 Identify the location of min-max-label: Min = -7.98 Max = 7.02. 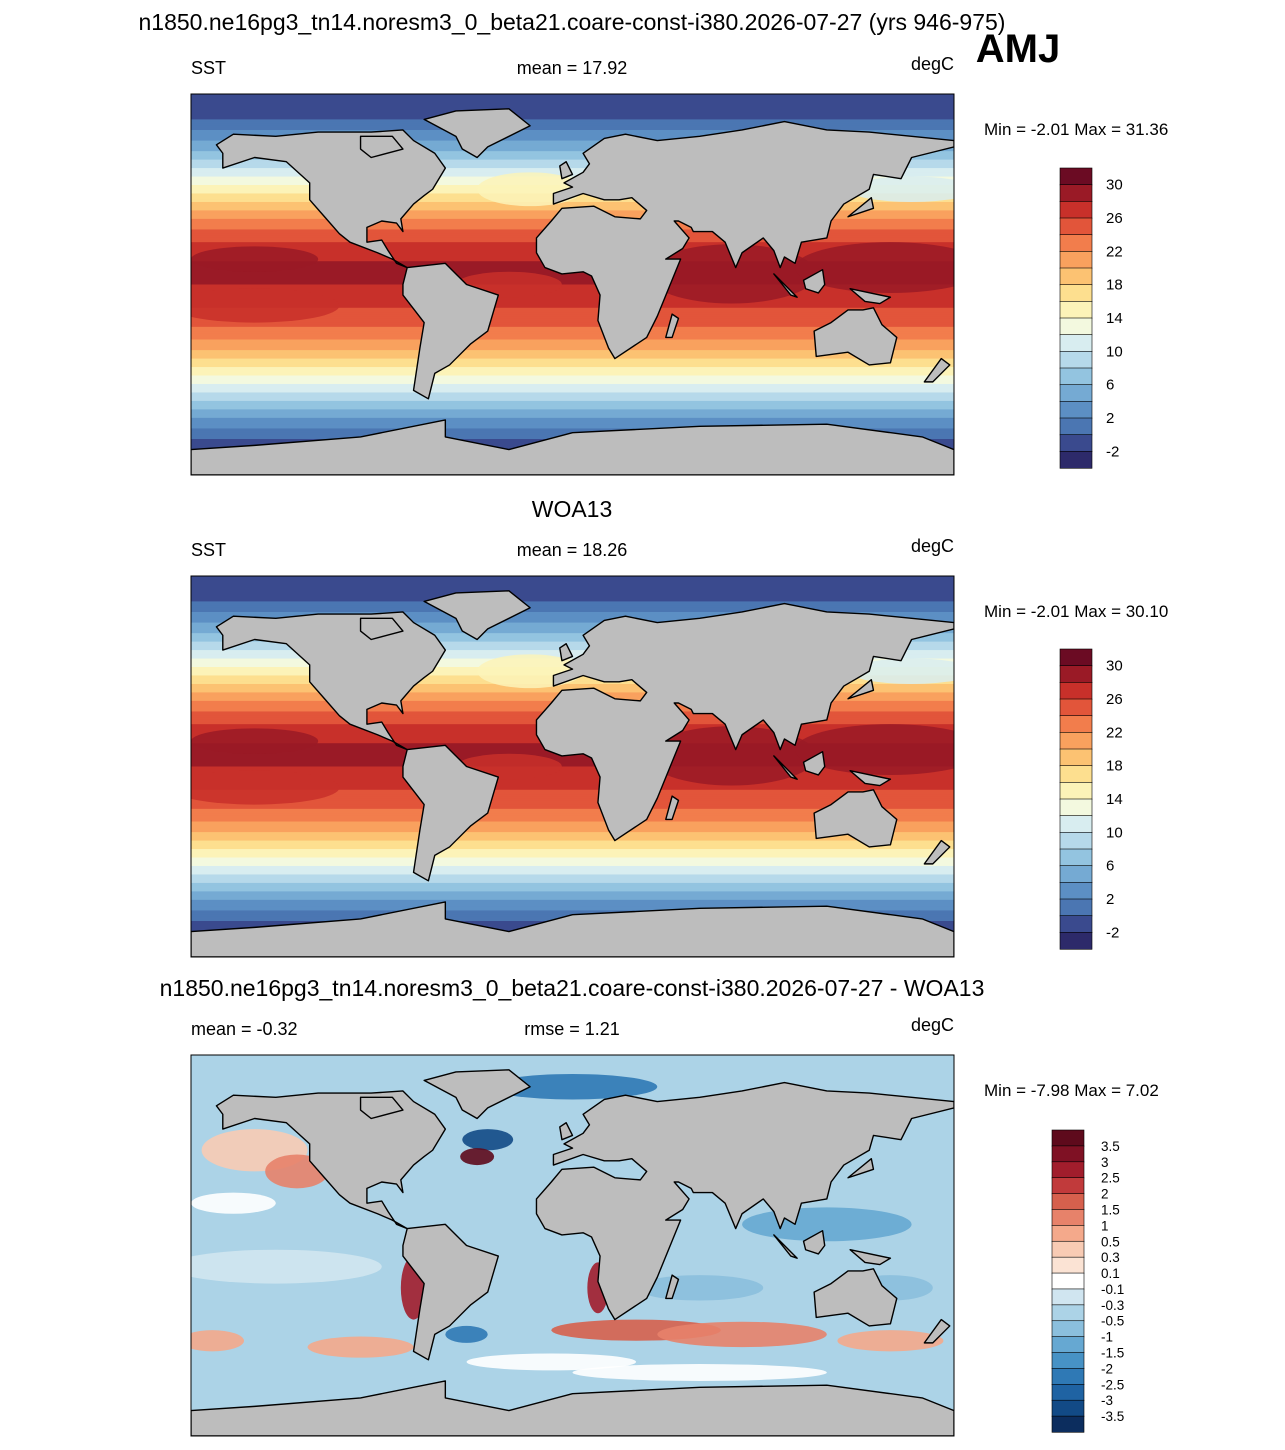
(1071, 1090).